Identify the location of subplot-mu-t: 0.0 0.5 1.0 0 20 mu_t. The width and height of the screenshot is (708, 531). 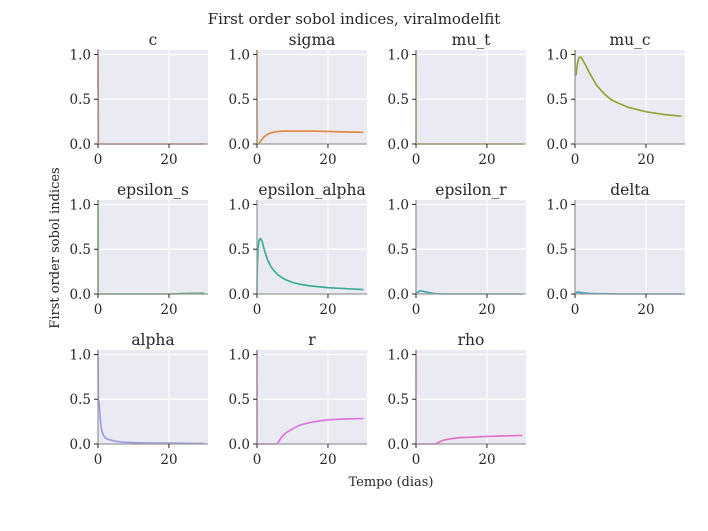
(457, 99).